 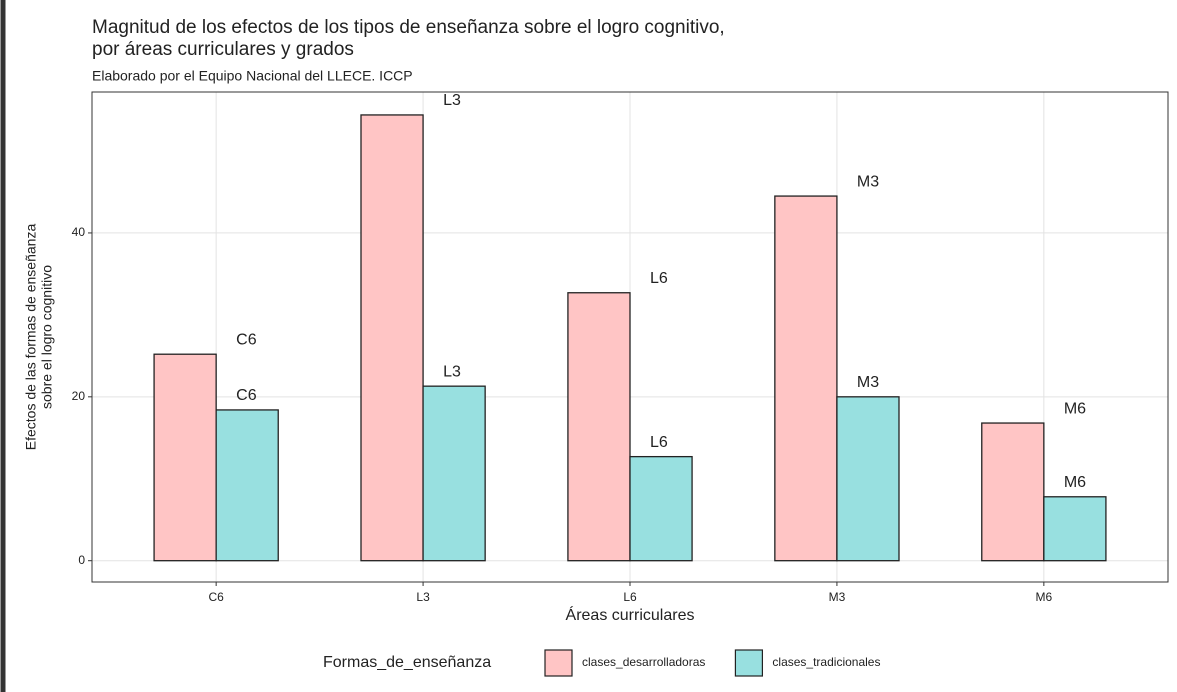 What do you see at coordinates (826, 662) in the screenshot?
I see `legend-label: clases_tradicionales` at bounding box center [826, 662].